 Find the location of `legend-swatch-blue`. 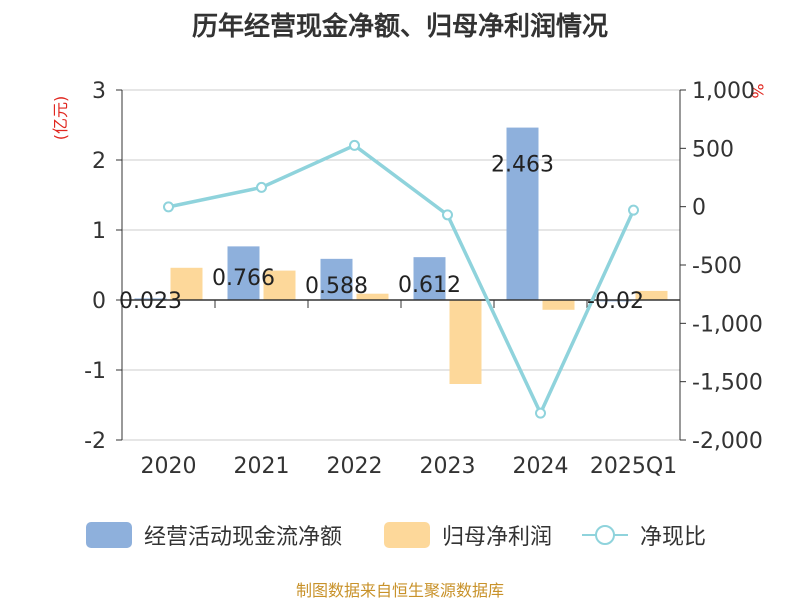

legend-swatch-blue is located at coordinates (109, 535).